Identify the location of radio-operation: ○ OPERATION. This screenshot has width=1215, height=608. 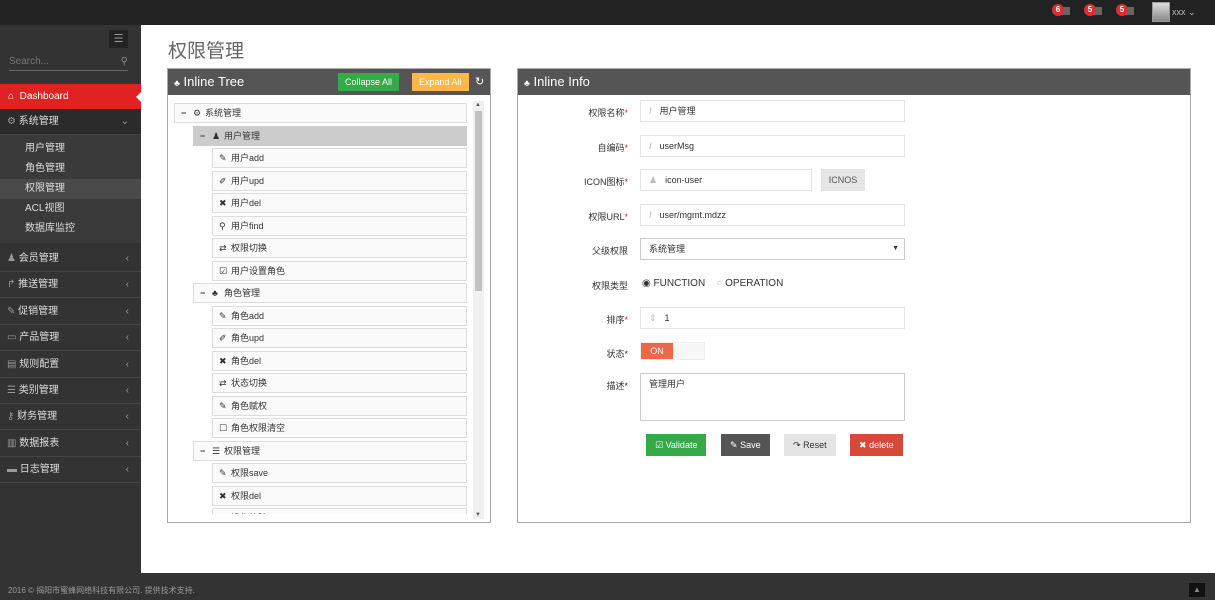
(750, 283).